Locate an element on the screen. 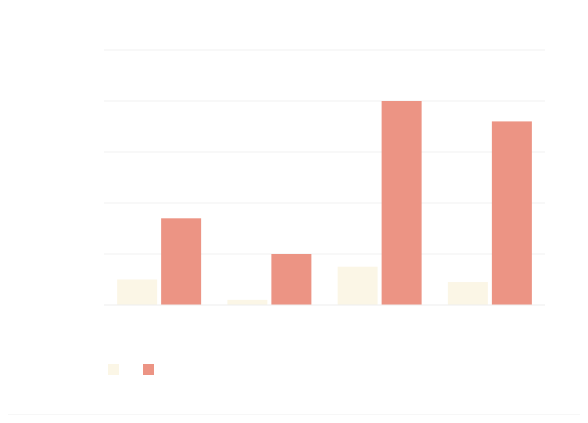 This screenshot has height=423, width=588. legend is located at coordinates (134, 369).